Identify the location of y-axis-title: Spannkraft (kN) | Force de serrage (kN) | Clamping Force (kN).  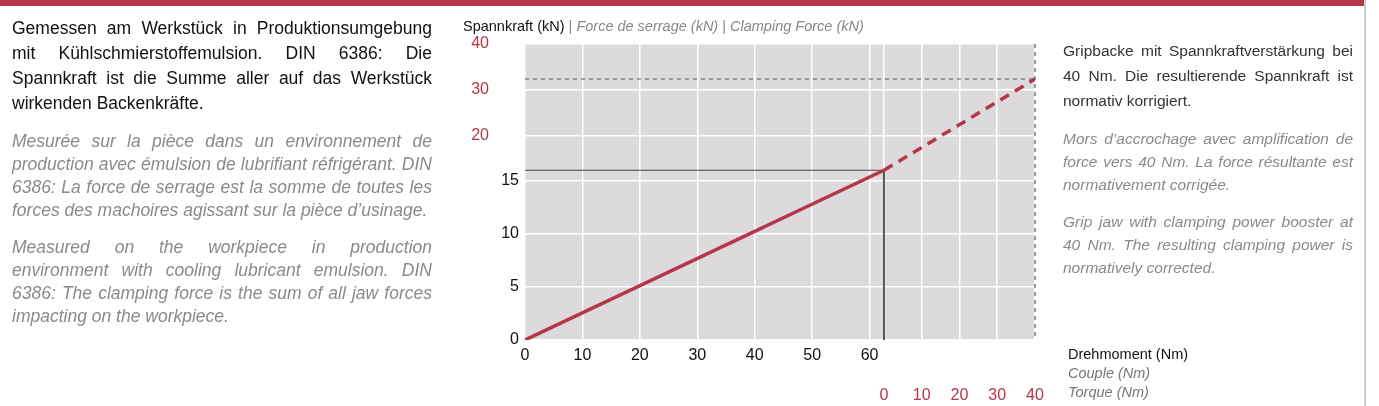
(663, 26).